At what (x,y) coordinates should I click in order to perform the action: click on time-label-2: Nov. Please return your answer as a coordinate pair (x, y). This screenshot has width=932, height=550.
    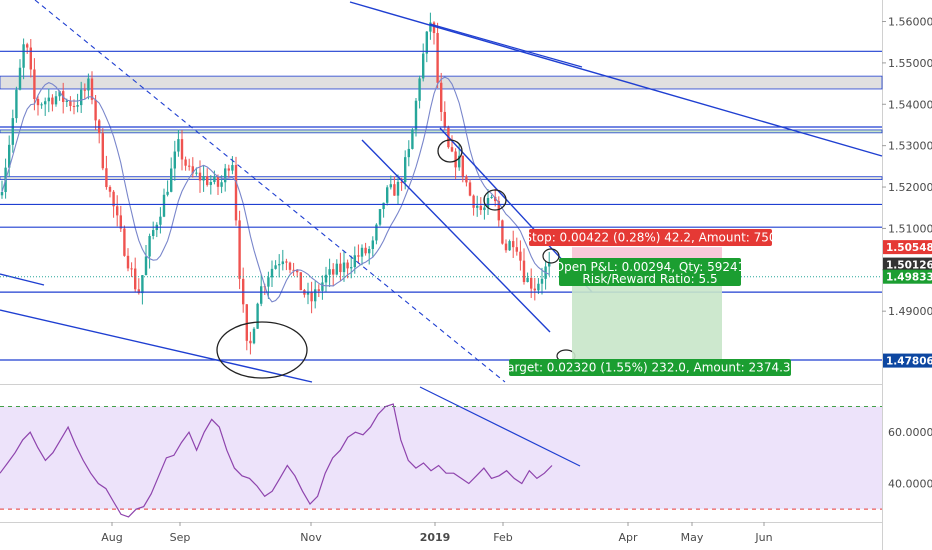
    Looking at the image, I should click on (311, 537).